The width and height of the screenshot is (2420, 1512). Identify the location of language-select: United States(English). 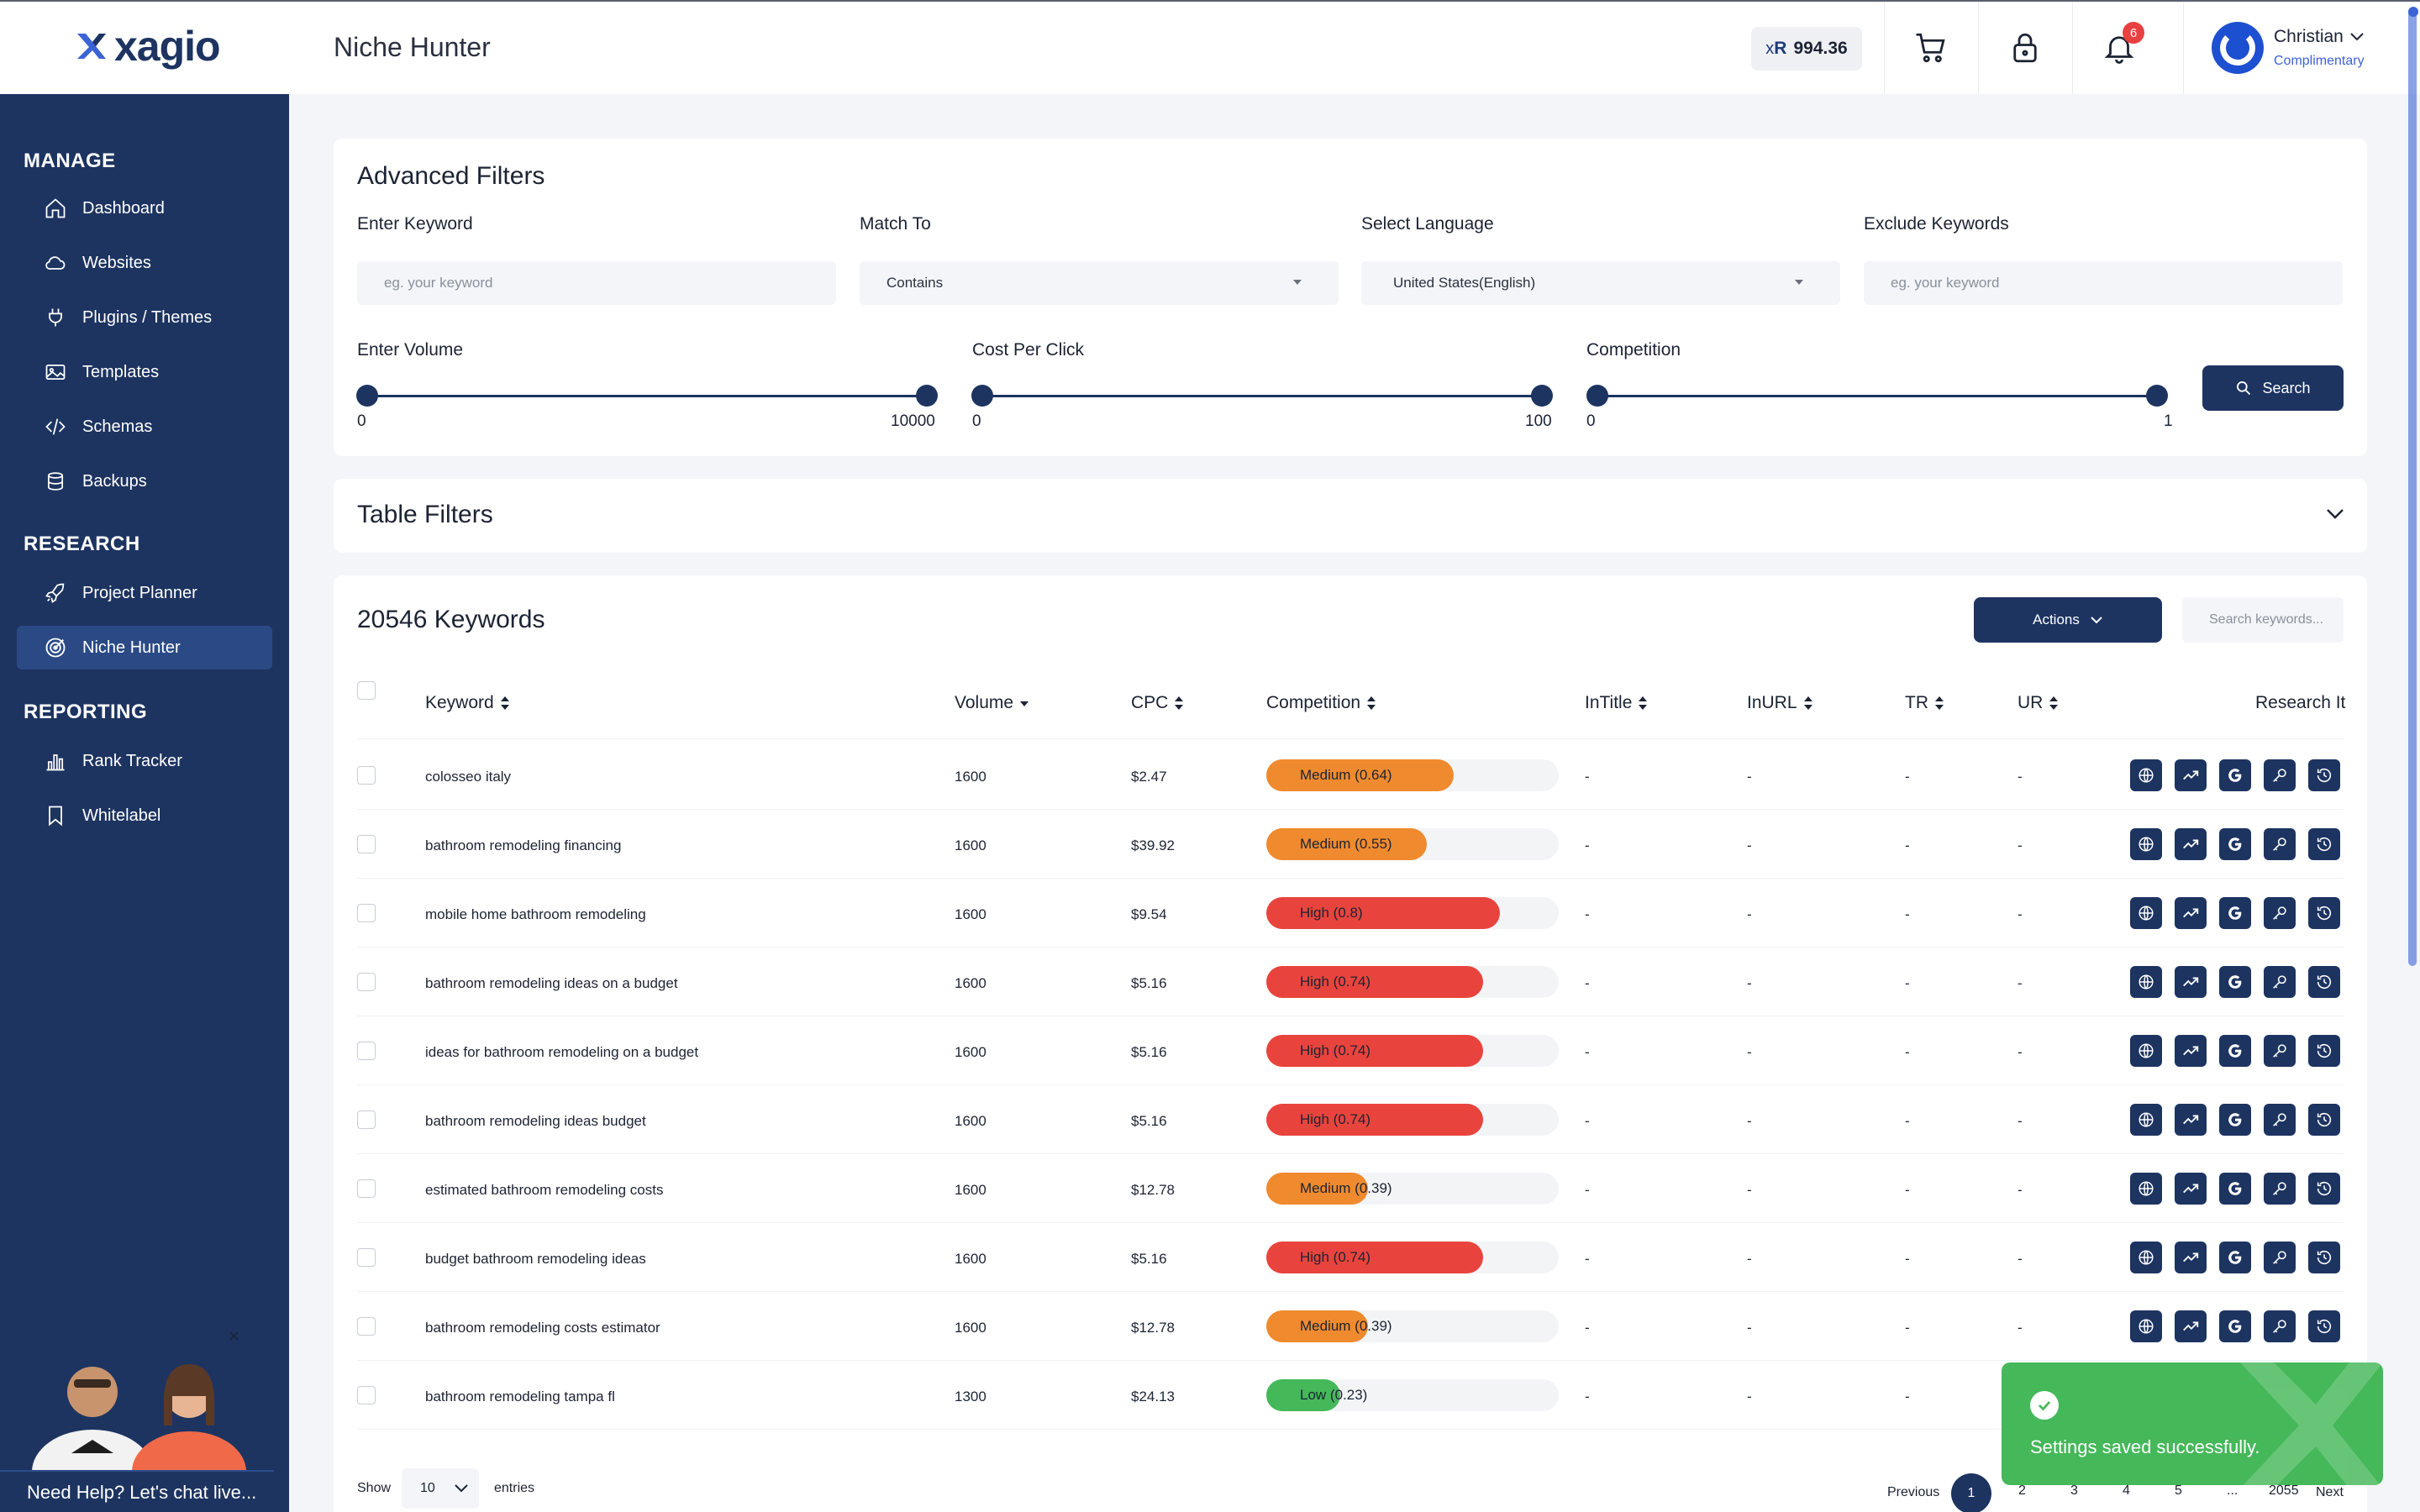
(1600, 283).